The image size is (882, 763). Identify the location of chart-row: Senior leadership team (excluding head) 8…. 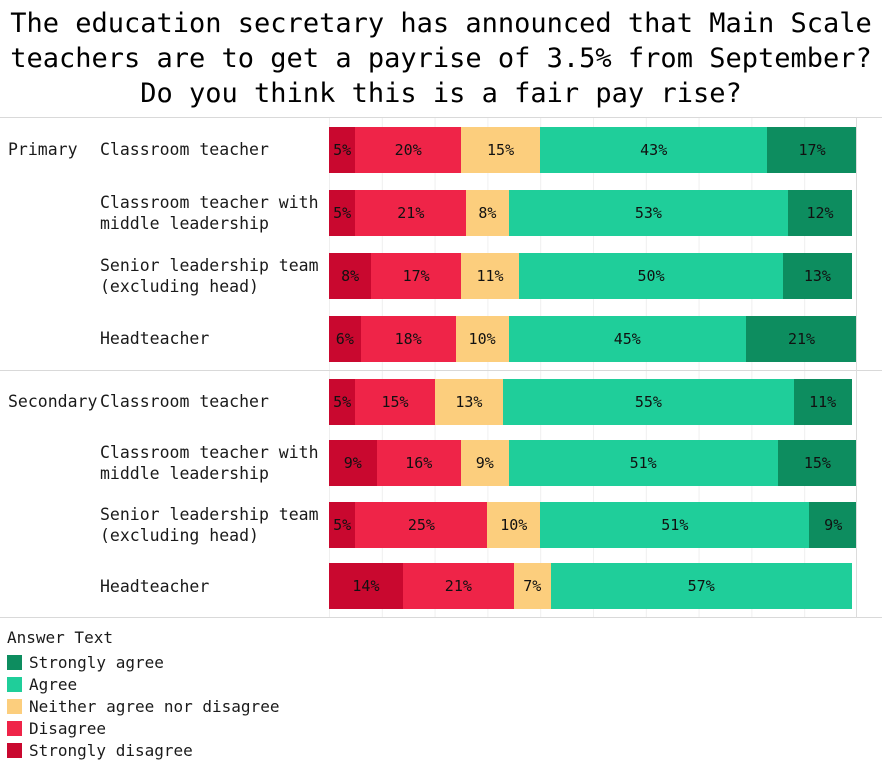
(441, 275).